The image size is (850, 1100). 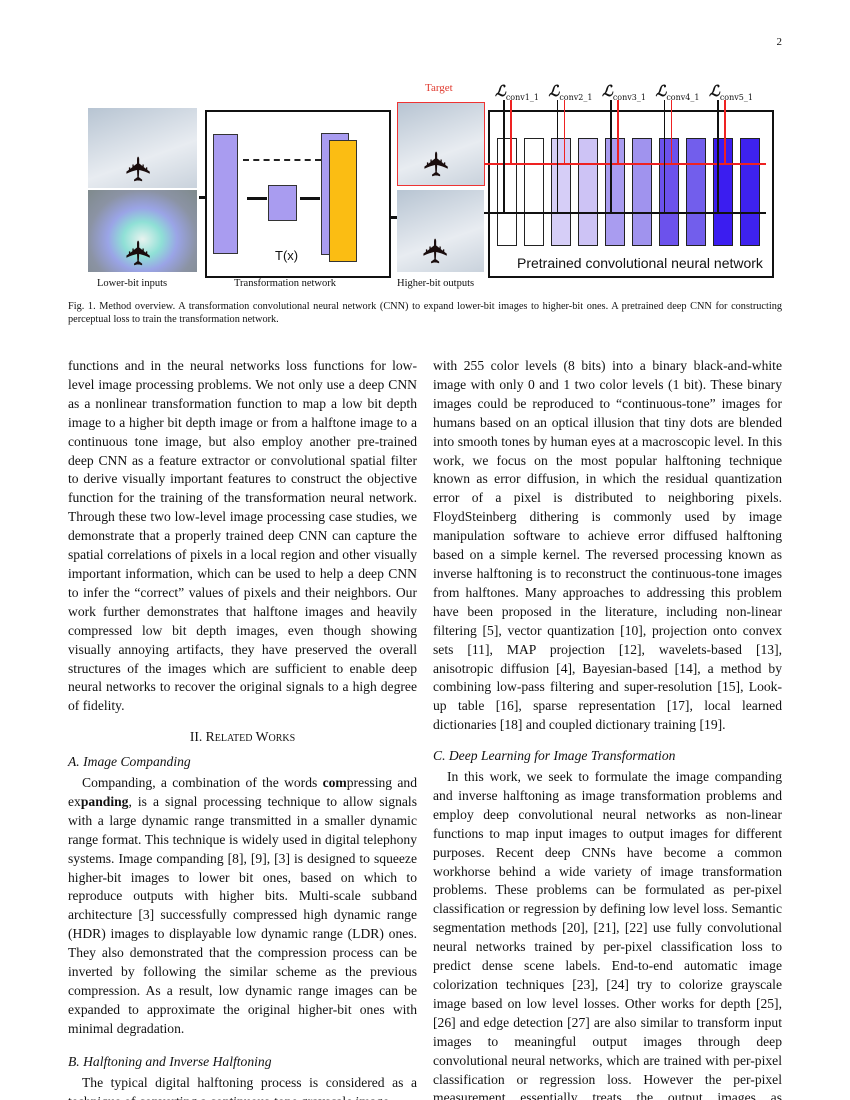 What do you see at coordinates (517, 92) in the screenshot?
I see `loss-conv1_1: ℒconv1_1` at bounding box center [517, 92].